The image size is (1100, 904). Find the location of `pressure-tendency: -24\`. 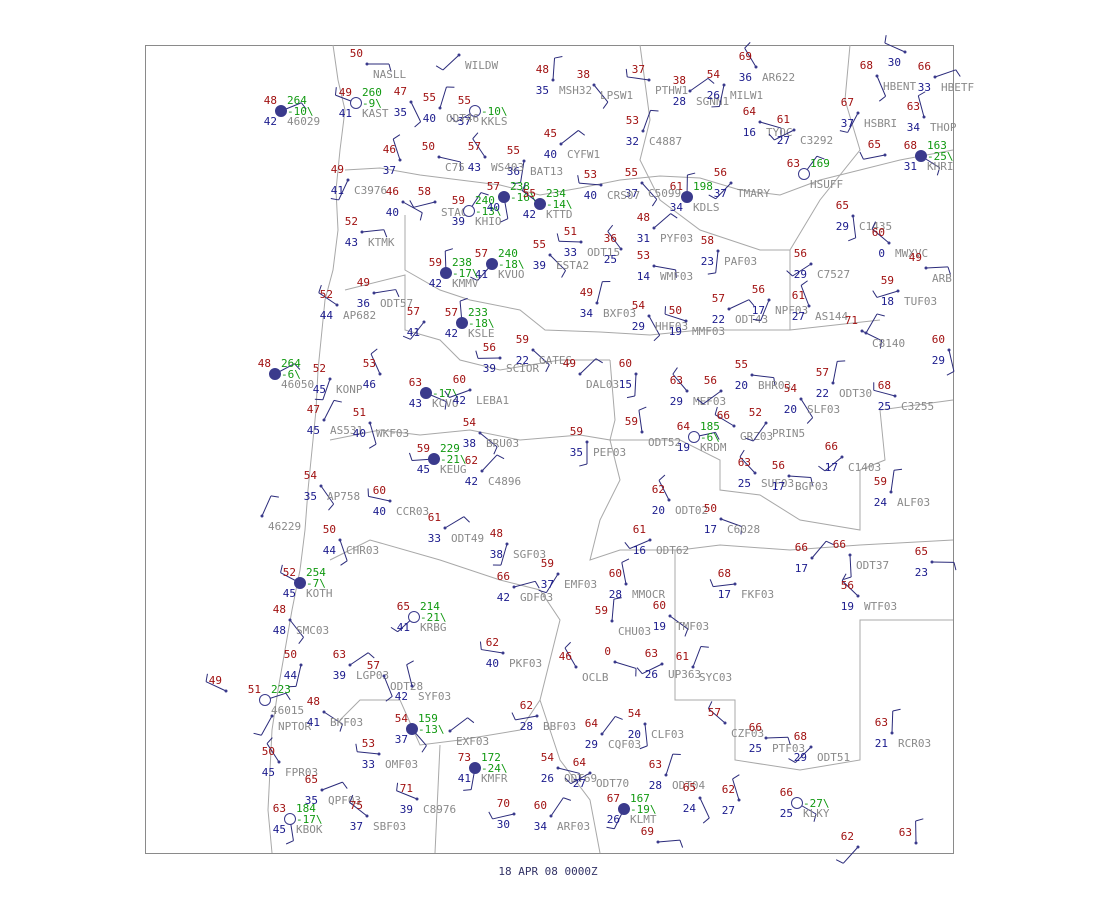

pressure-tendency: -24\ is located at coordinates (494, 768).